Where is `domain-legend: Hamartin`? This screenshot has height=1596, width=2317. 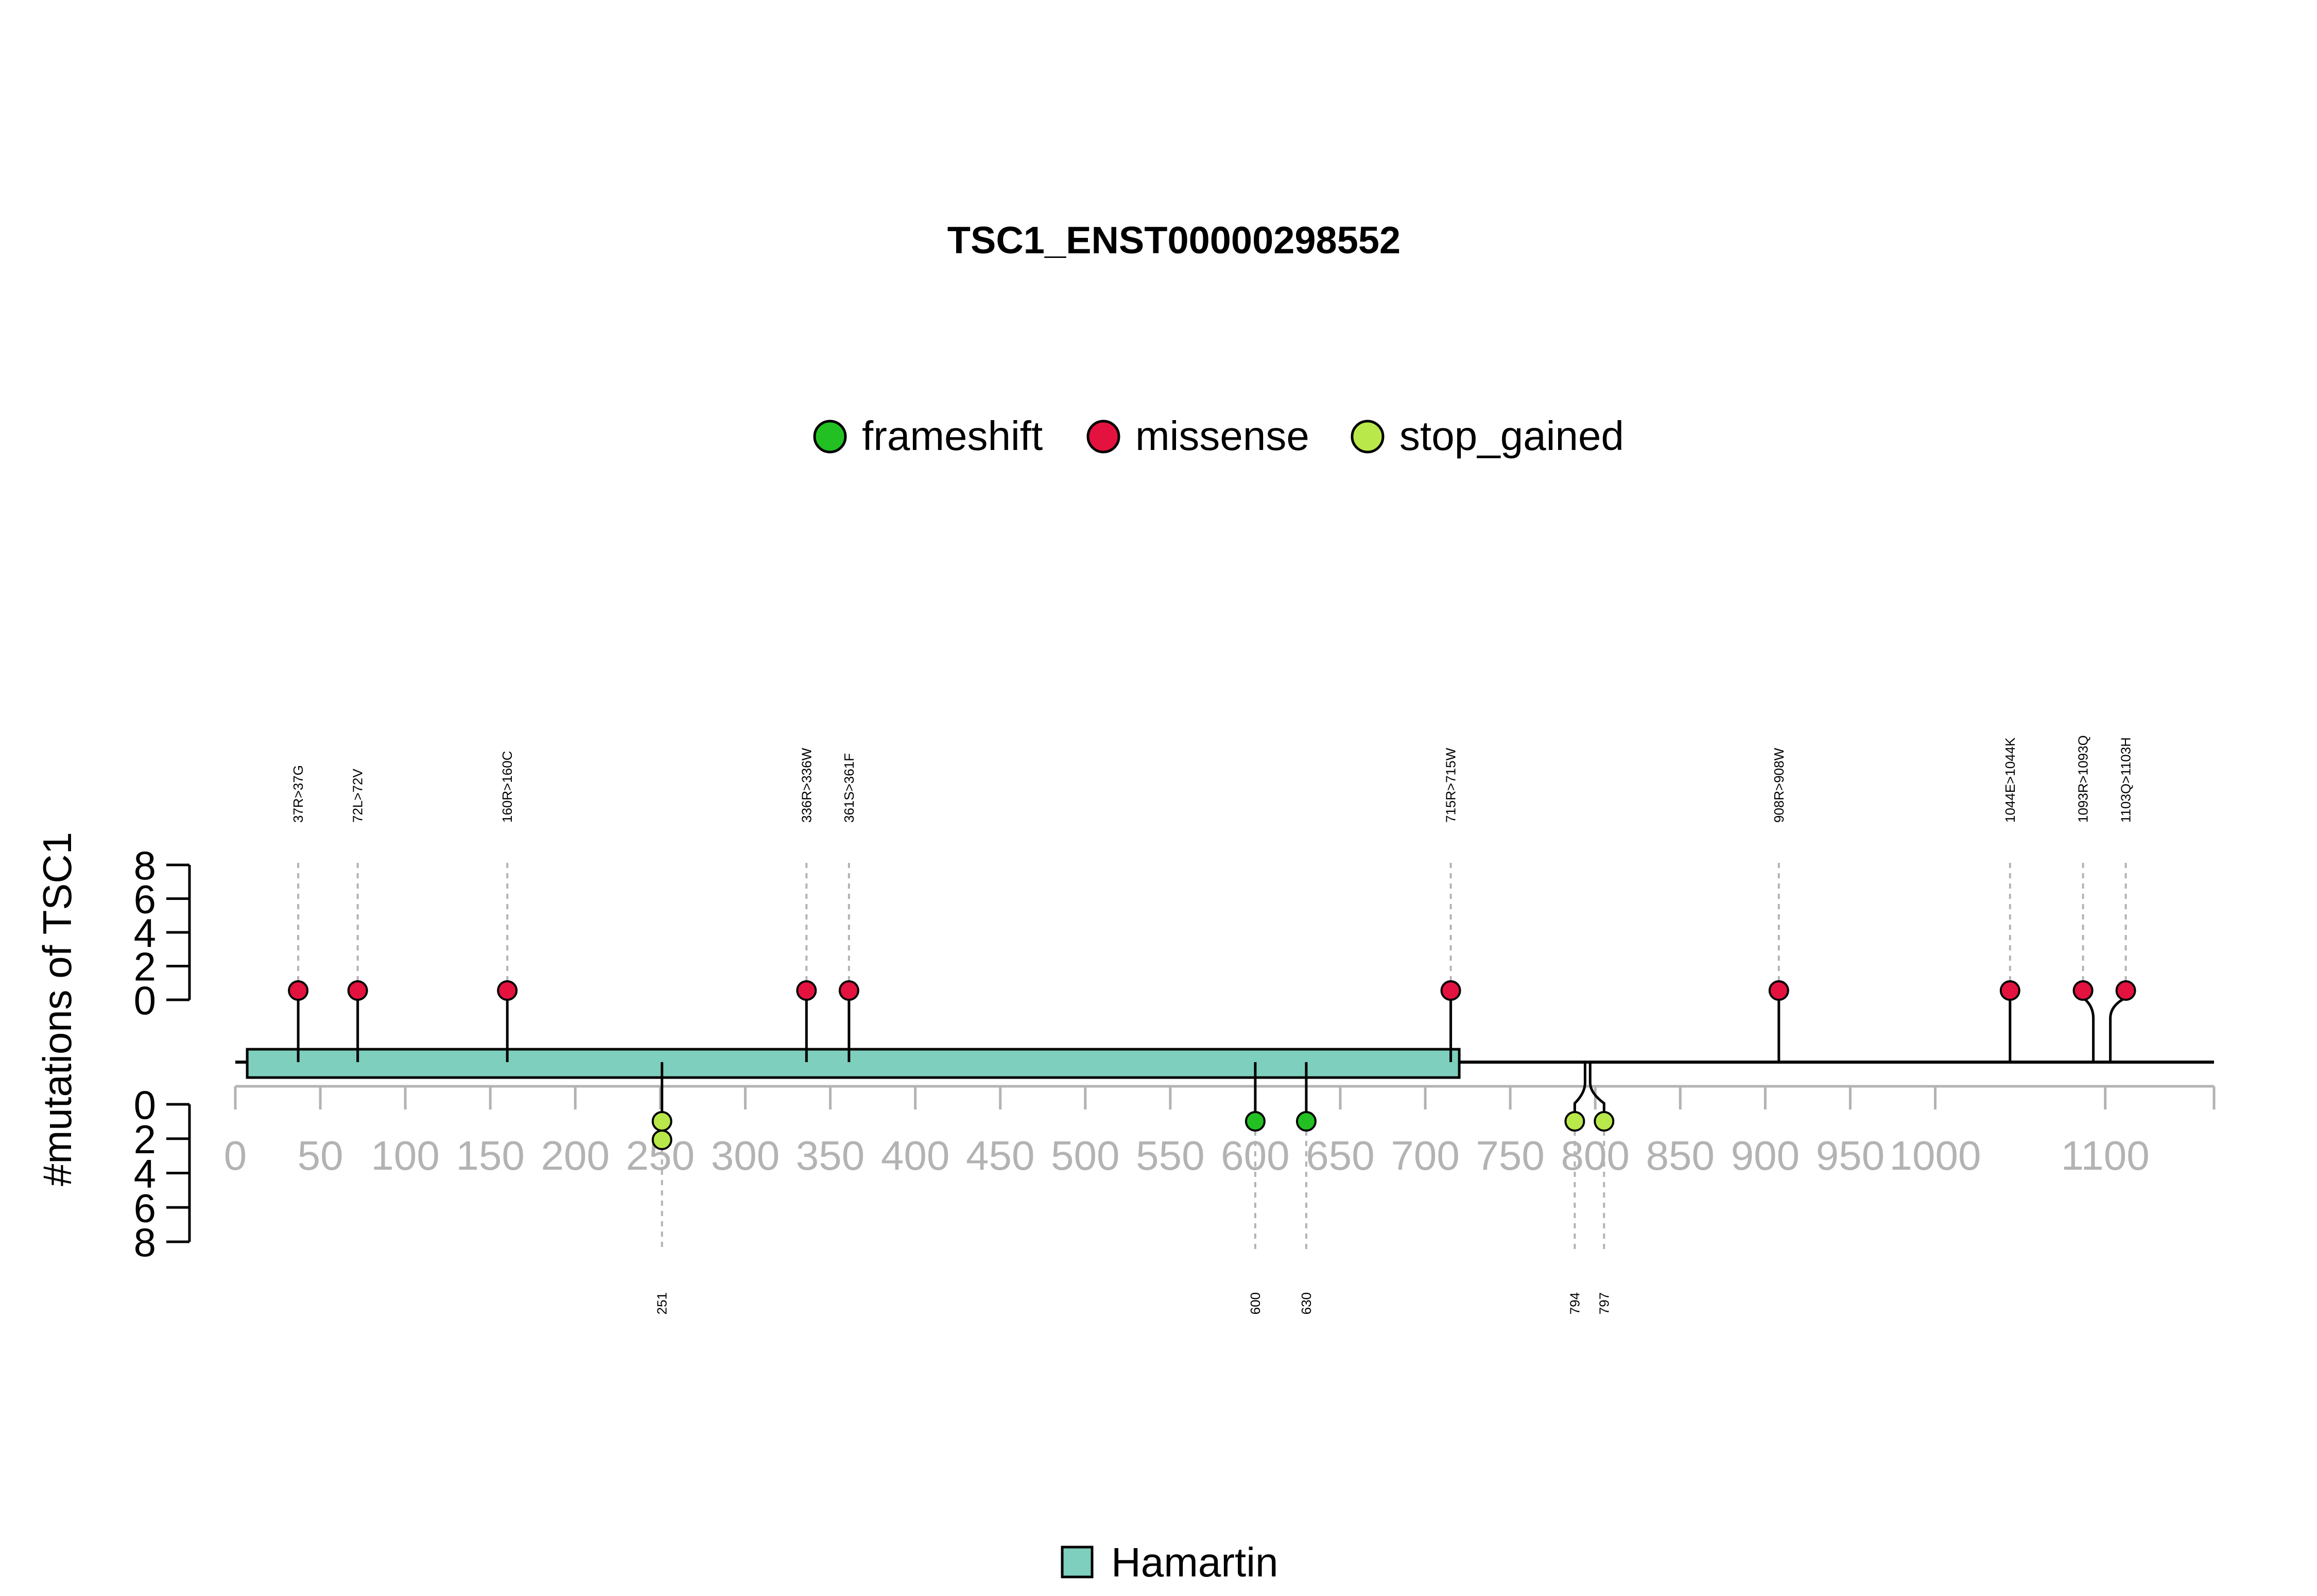
domain-legend: Hamartin is located at coordinates (1169, 1562).